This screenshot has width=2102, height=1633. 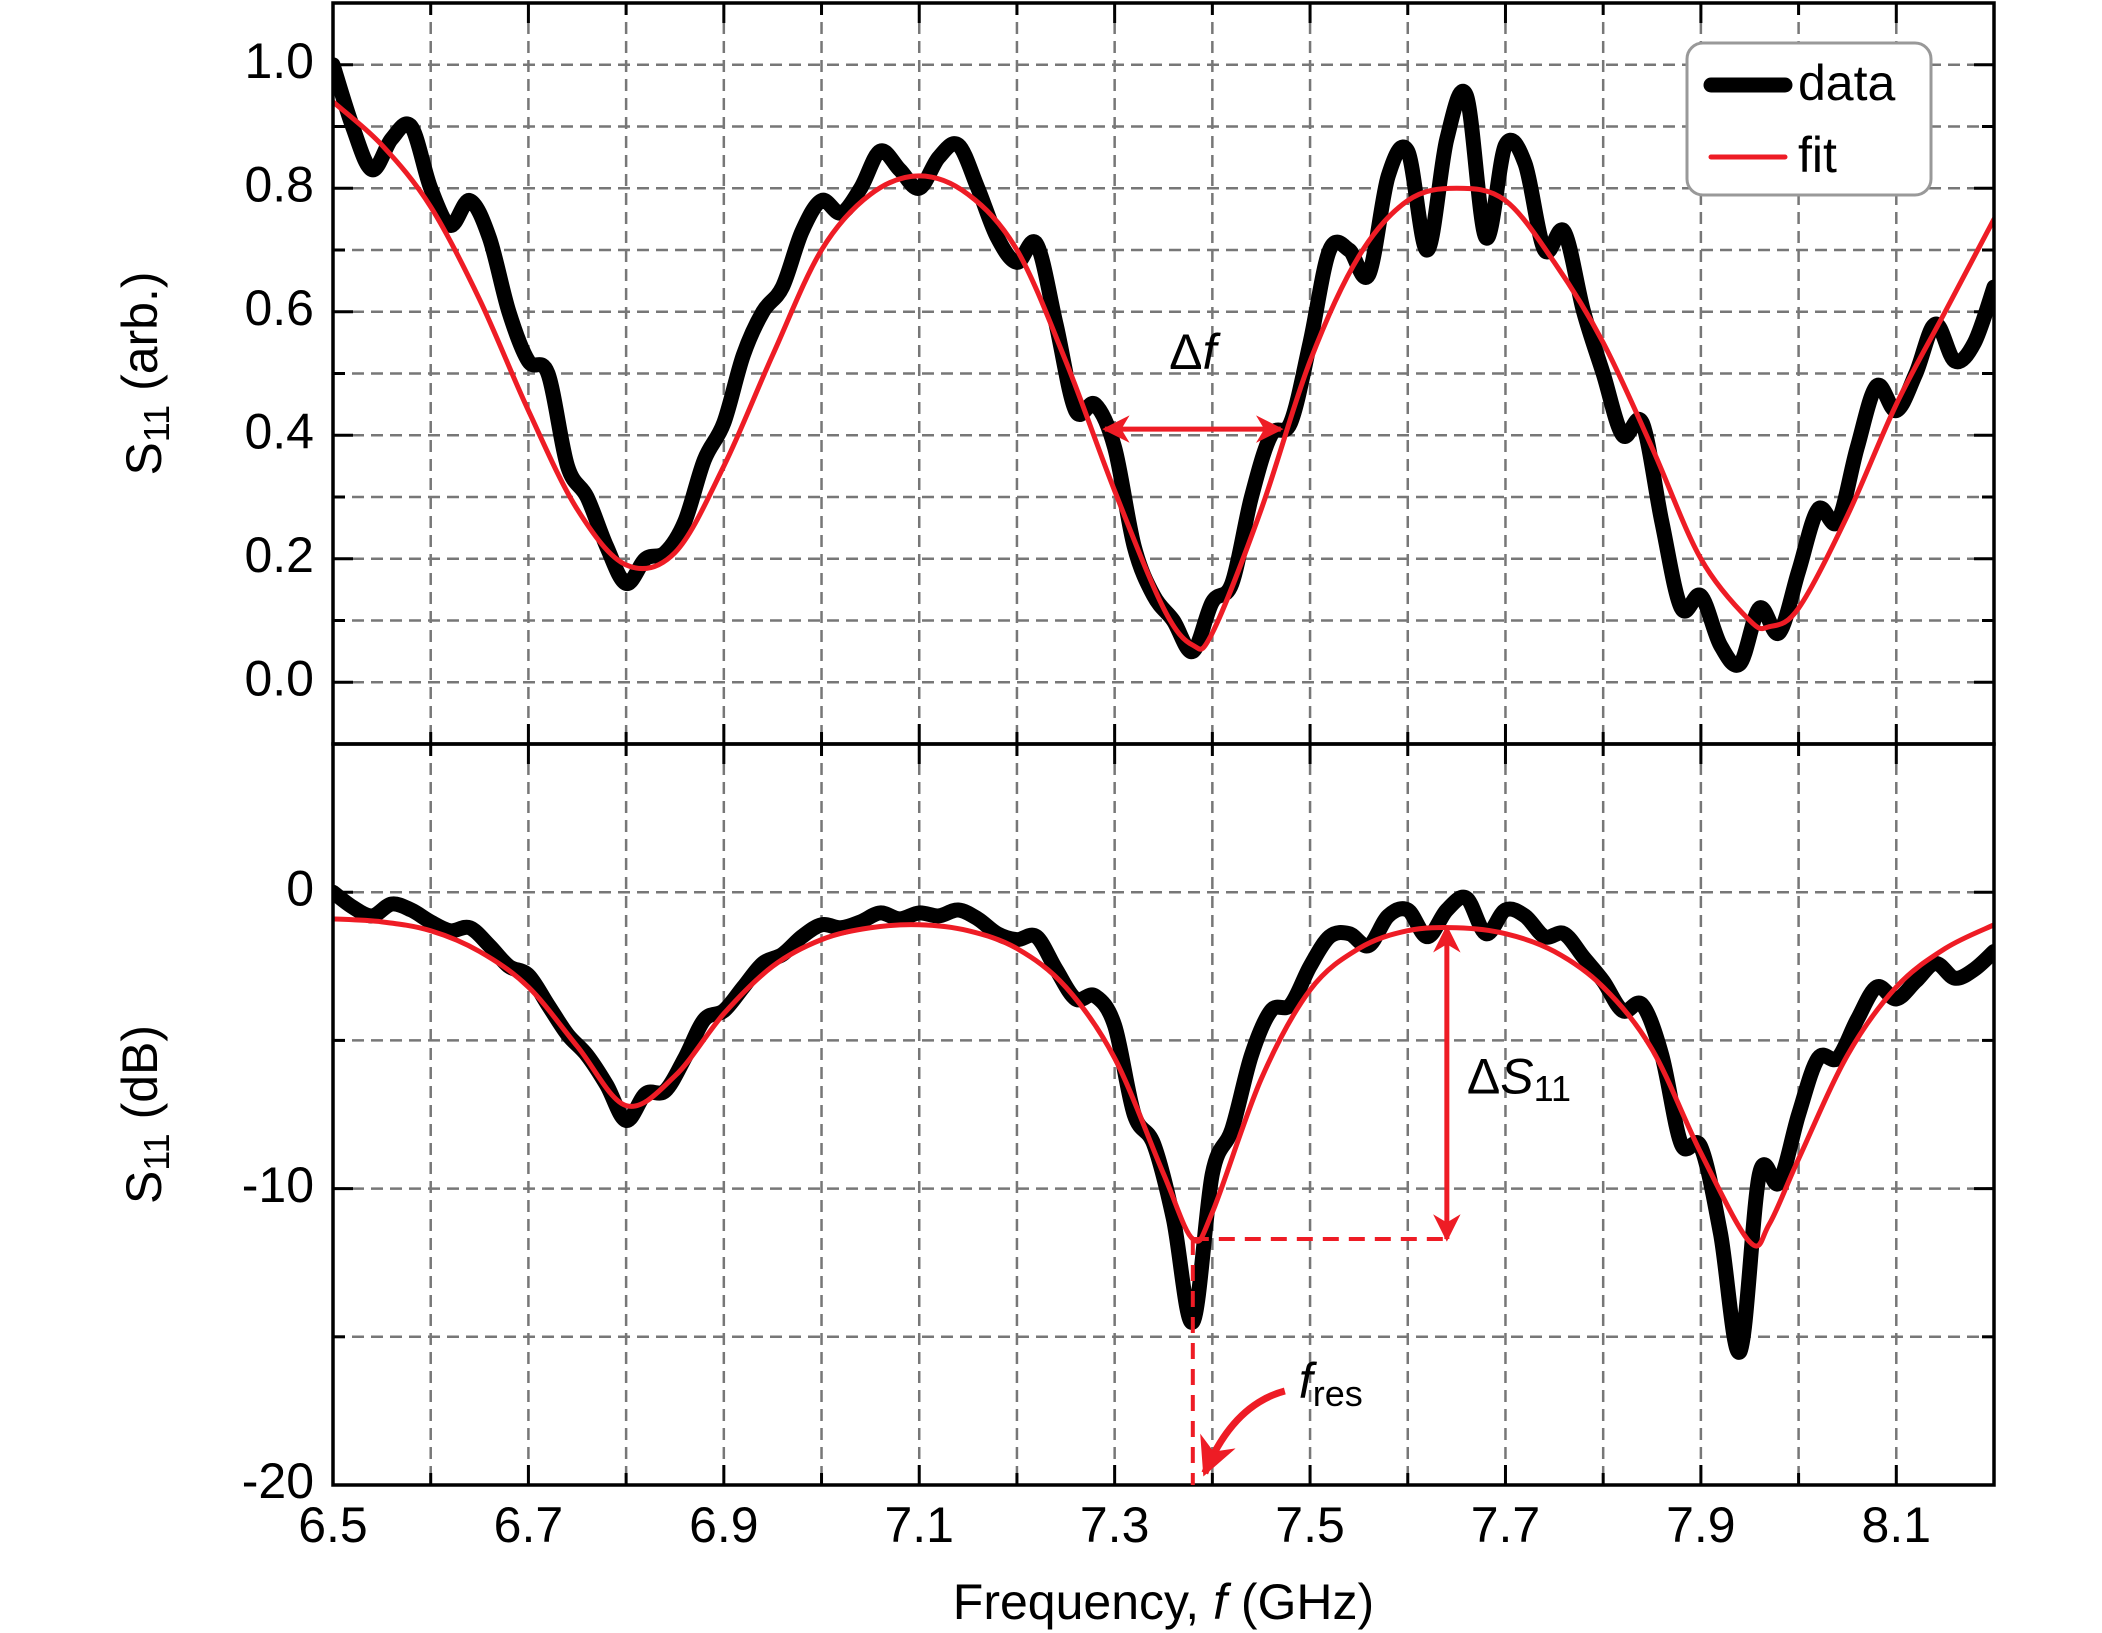 I want to click on y-axis-label-part: (arb.), so click(x=140, y=337).